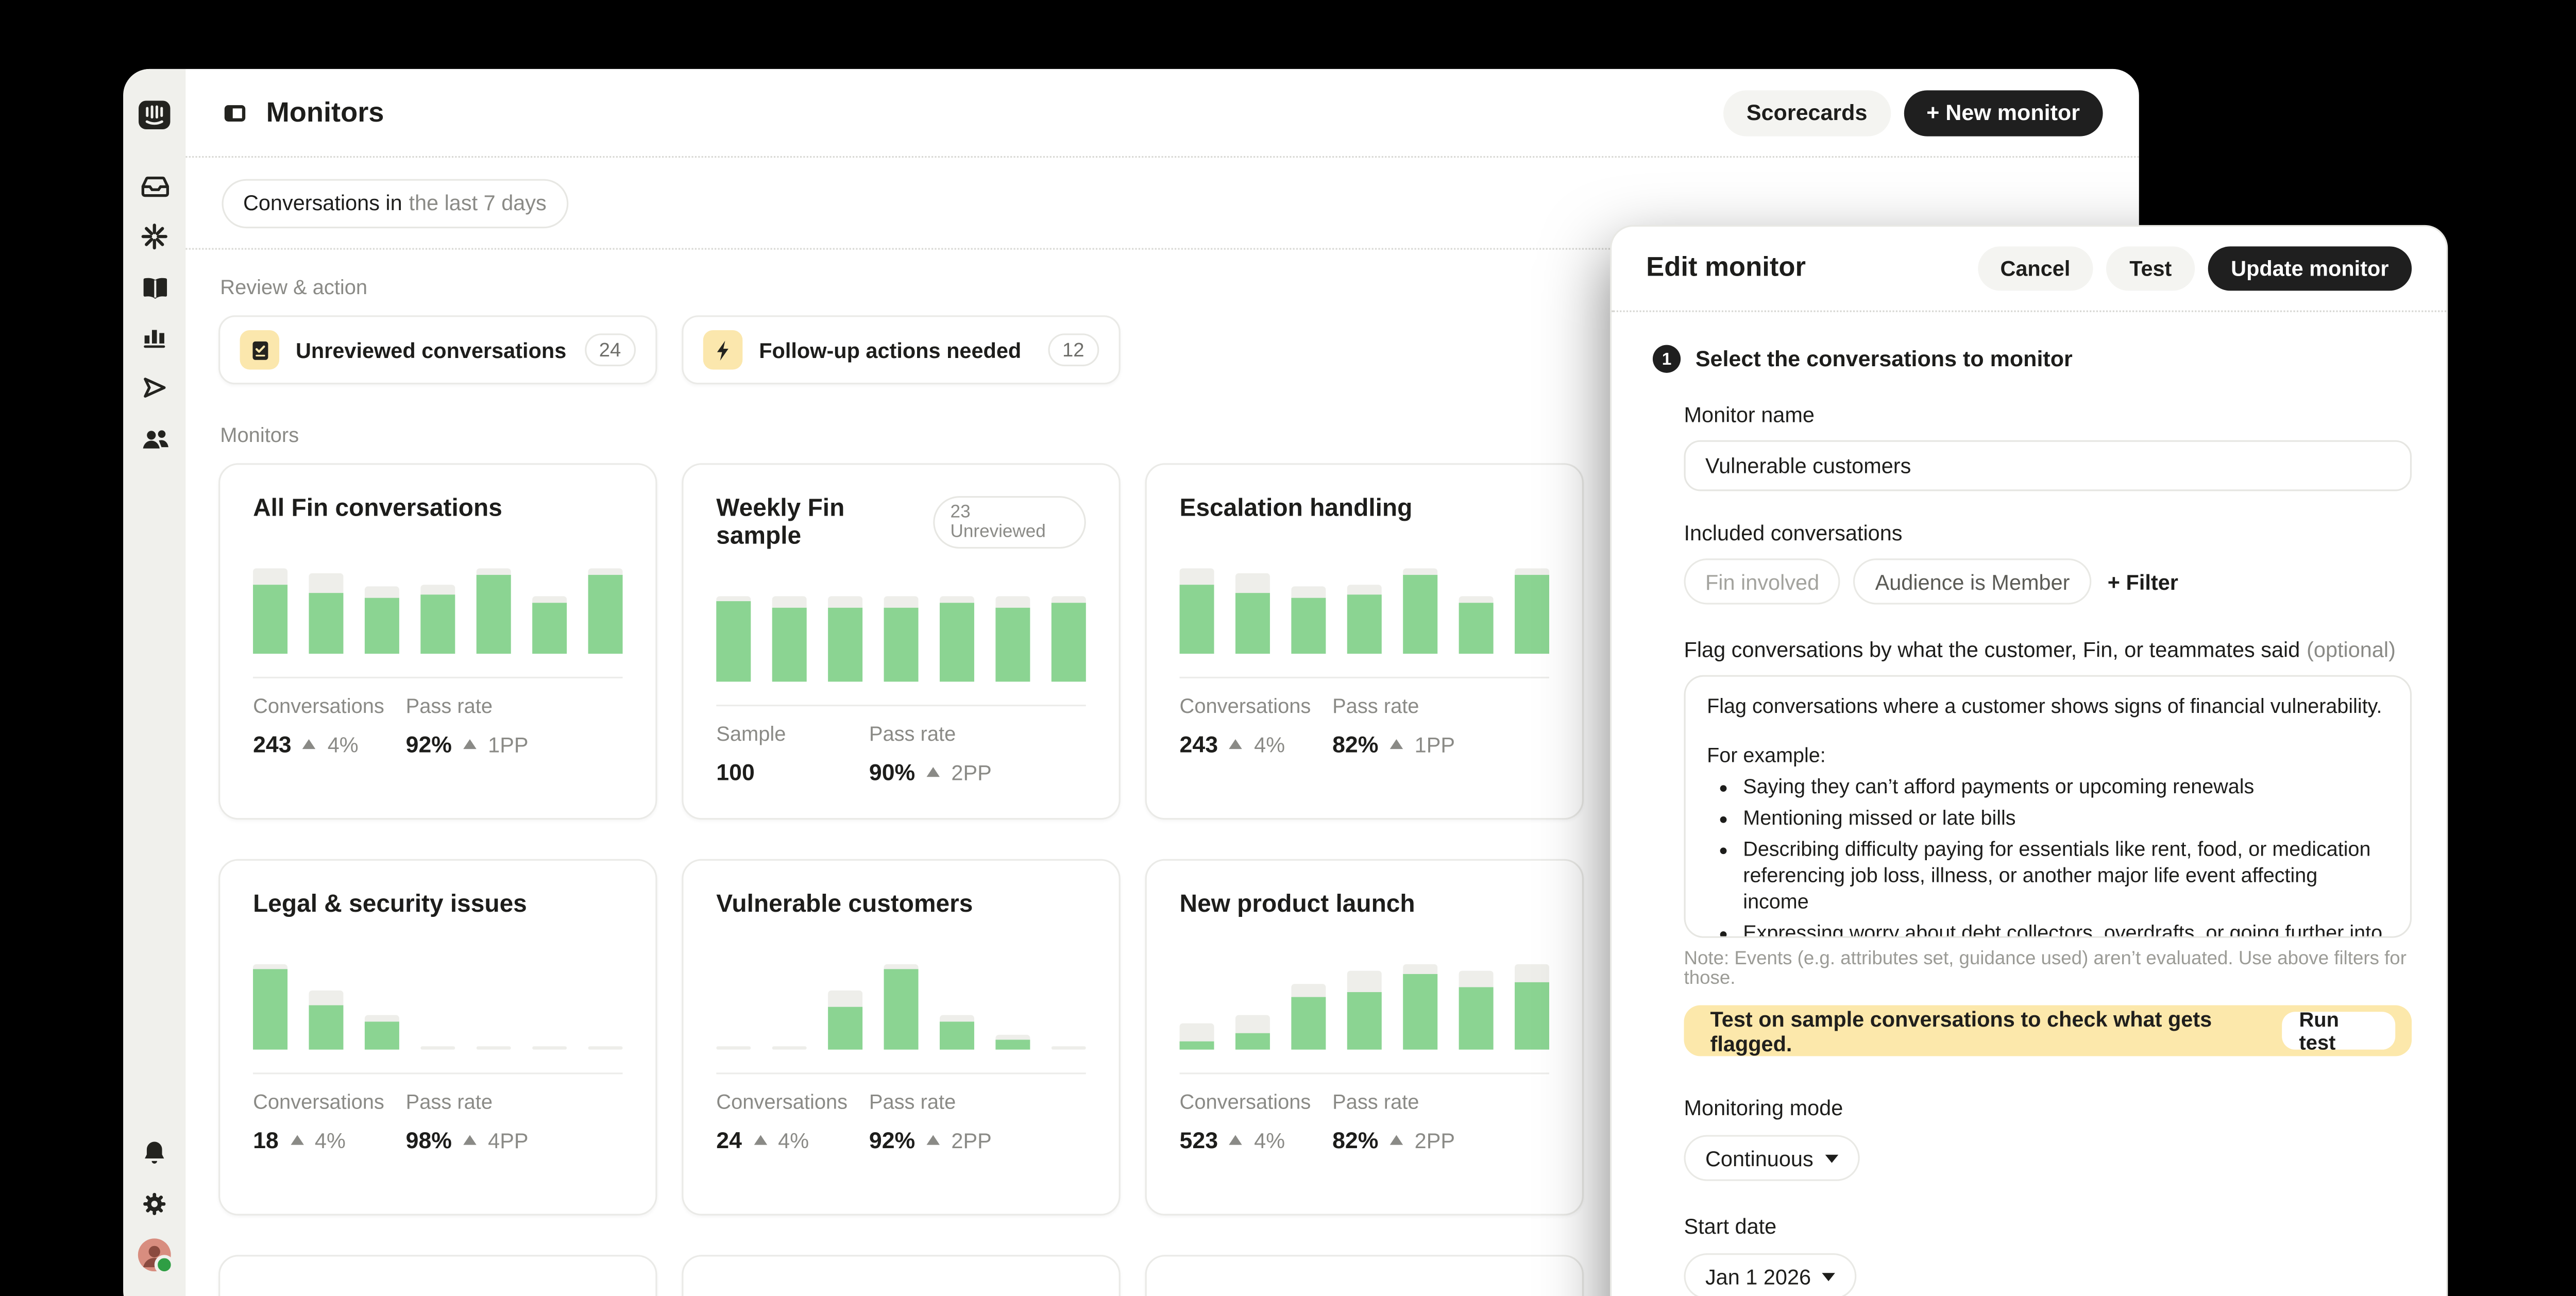  What do you see at coordinates (751, 734) in the screenshot?
I see `stat-label: Sample` at bounding box center [751, 734].